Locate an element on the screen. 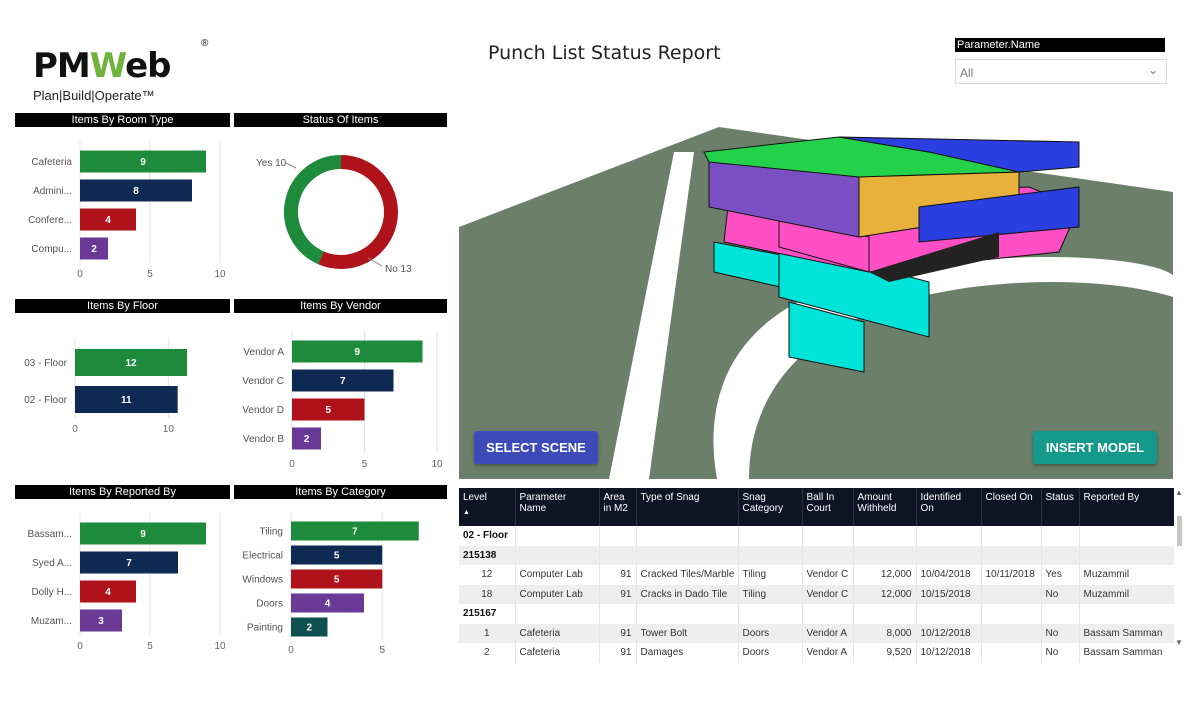  column-header-label: Status is located at coordinates (1059, 497).